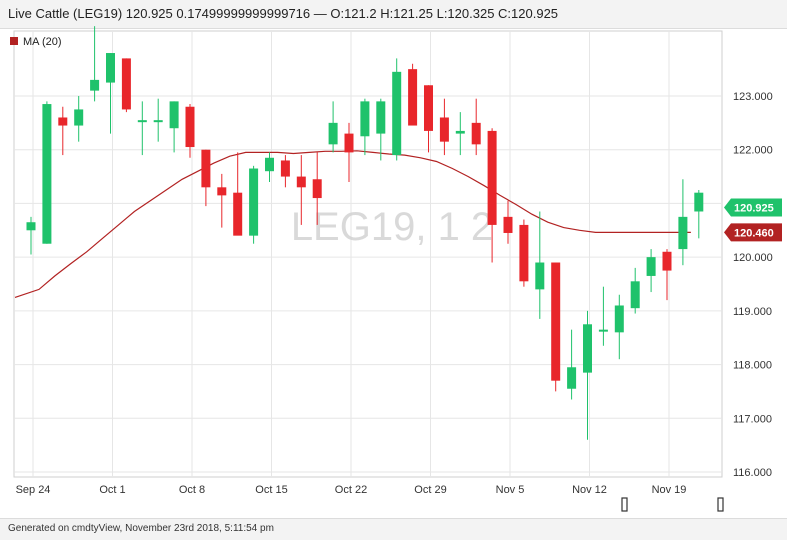  I want to click on y-tick-label: 116.000, so click(752, 473).